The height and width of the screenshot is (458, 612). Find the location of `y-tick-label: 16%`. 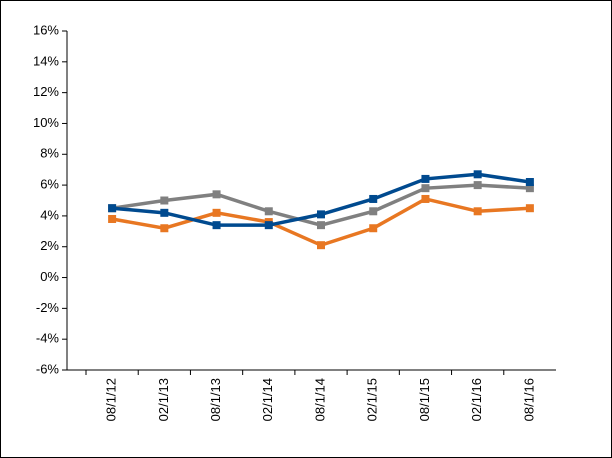

y-tick-label: 16% is located at coordinates (46, 29).